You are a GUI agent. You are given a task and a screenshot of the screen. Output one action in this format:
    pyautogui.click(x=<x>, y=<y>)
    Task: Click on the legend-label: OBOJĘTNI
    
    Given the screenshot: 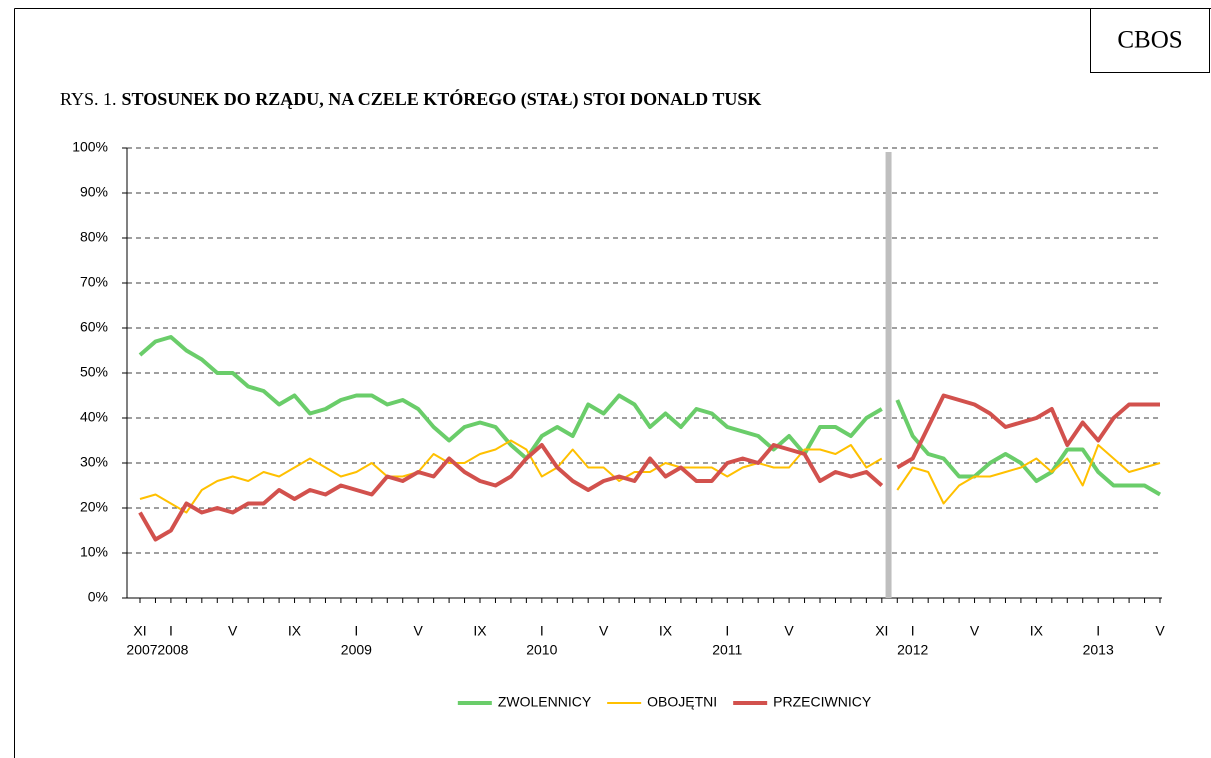 What is the action you would take?
    pyautogui.click(x=682, y=702)
    